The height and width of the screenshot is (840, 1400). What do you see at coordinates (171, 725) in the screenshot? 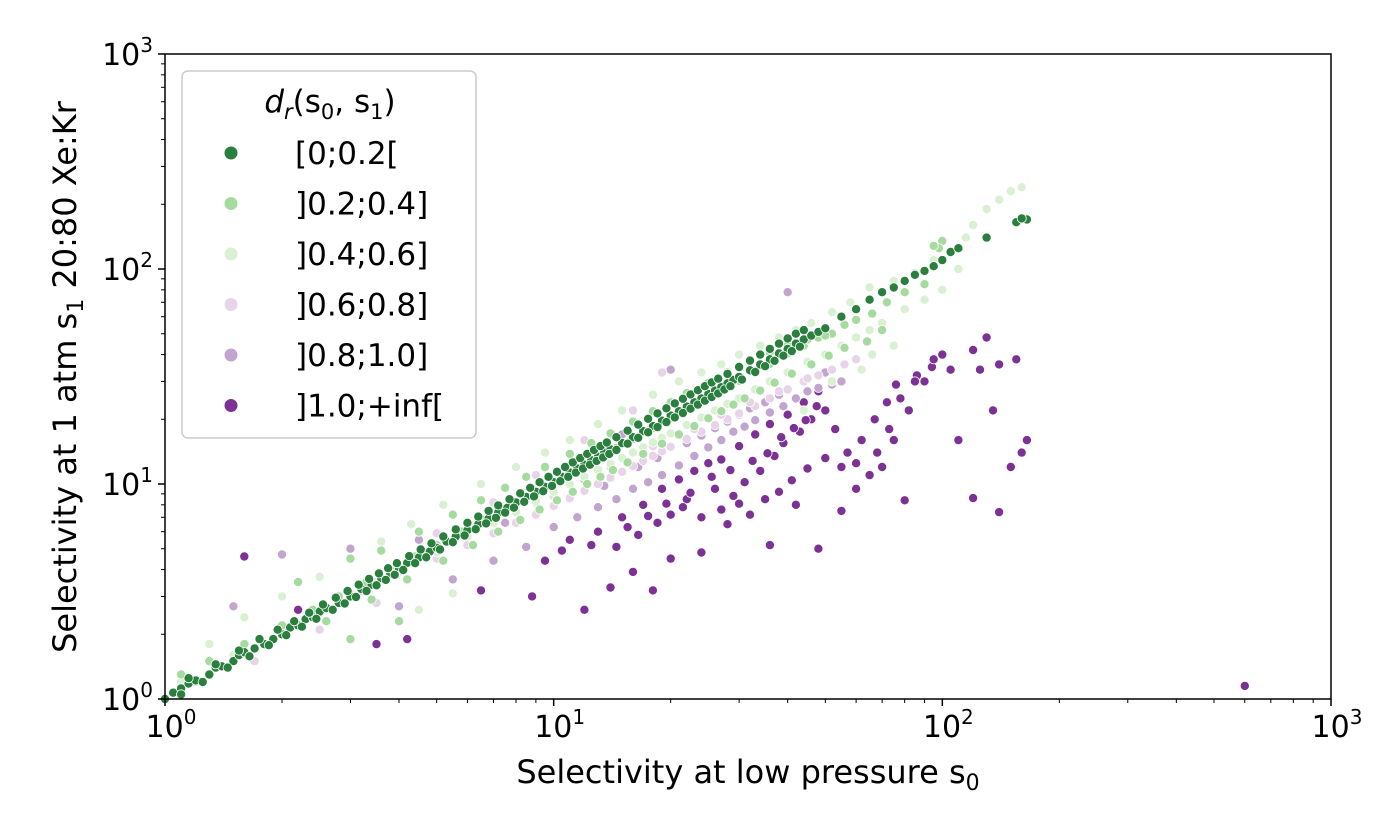
I see `x-tick-label: 10⁰` at bounding box center [171, 725].